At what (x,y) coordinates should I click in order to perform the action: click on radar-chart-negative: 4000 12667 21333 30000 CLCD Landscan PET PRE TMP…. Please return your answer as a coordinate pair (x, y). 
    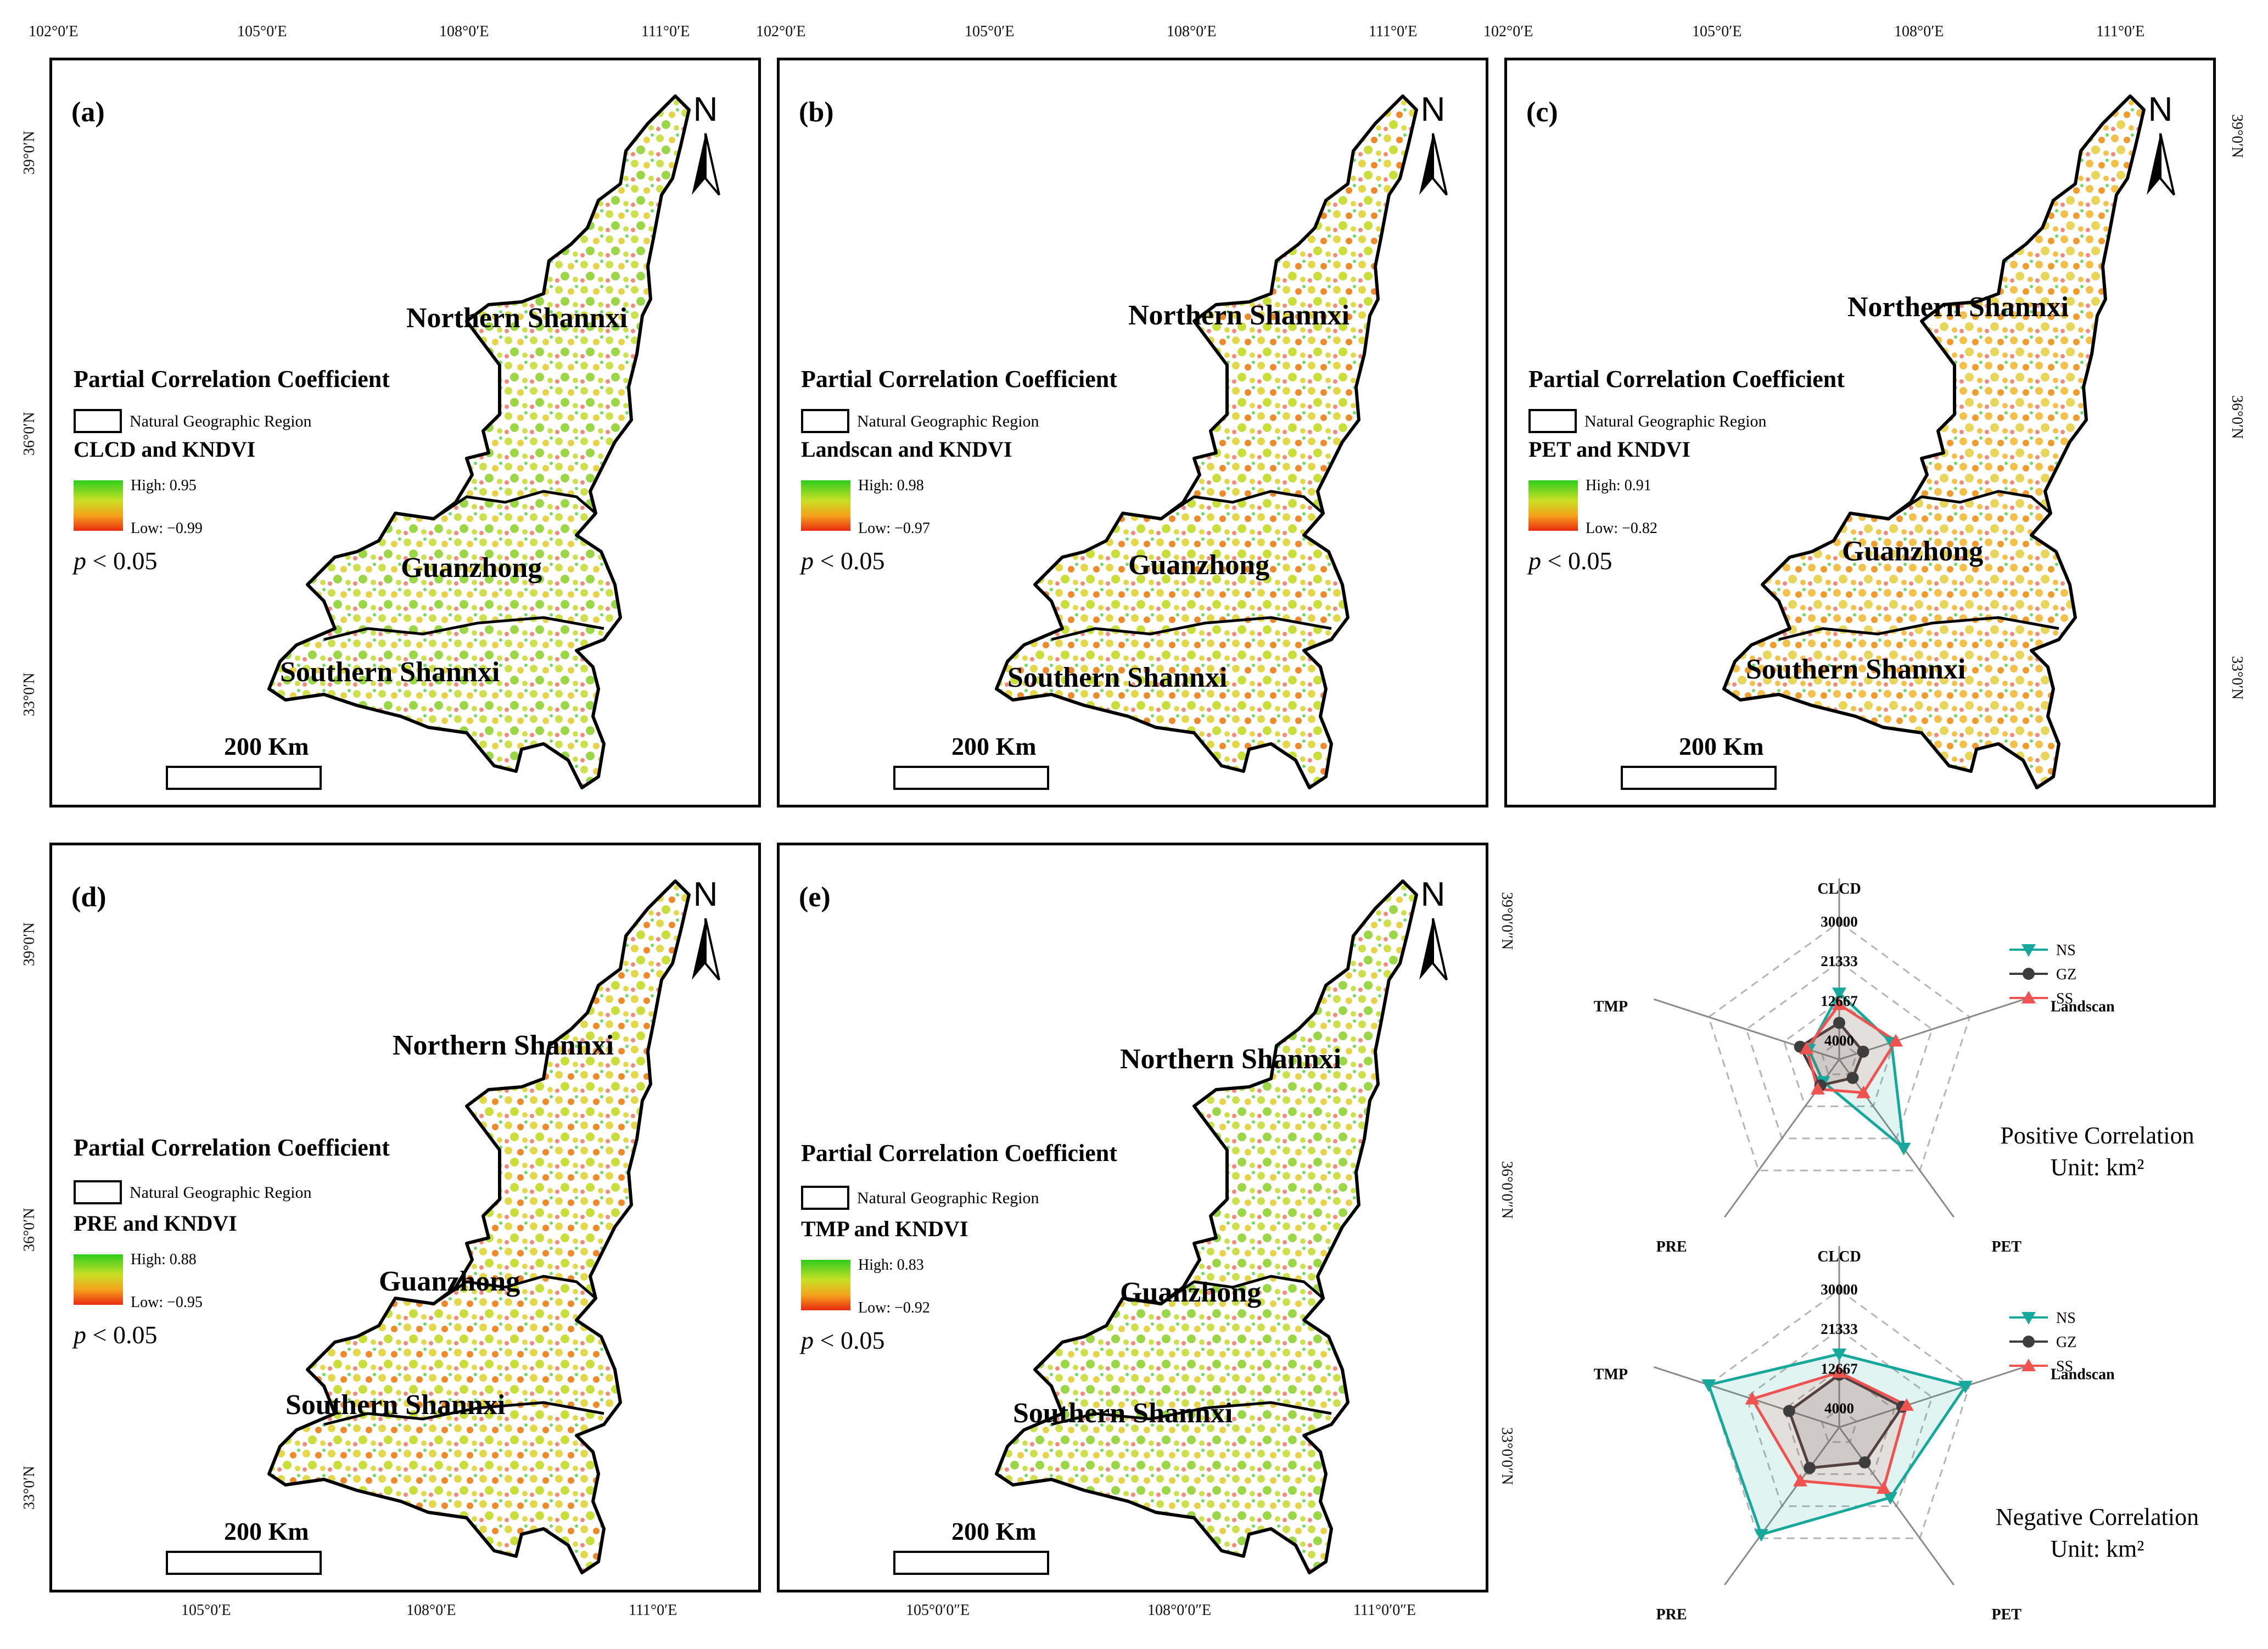
    Looking at the image, I should click on (1855, 1434).